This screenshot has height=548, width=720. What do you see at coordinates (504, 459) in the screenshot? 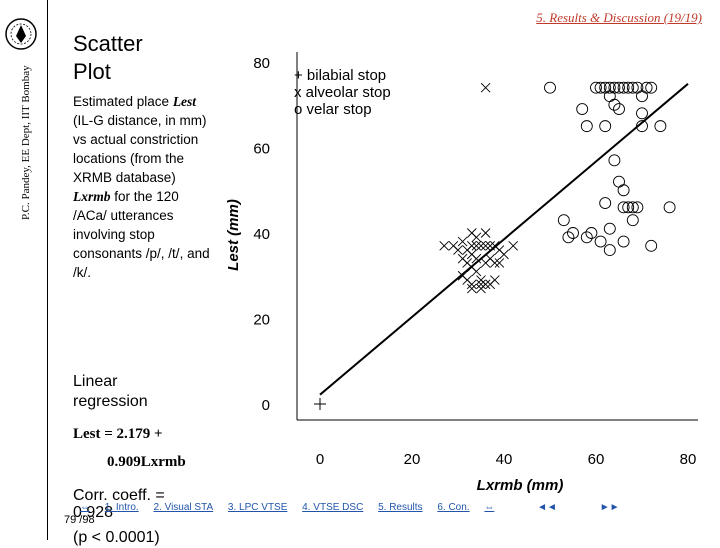
I see `x-tick-label: 40` at bounding box center [504, 459].